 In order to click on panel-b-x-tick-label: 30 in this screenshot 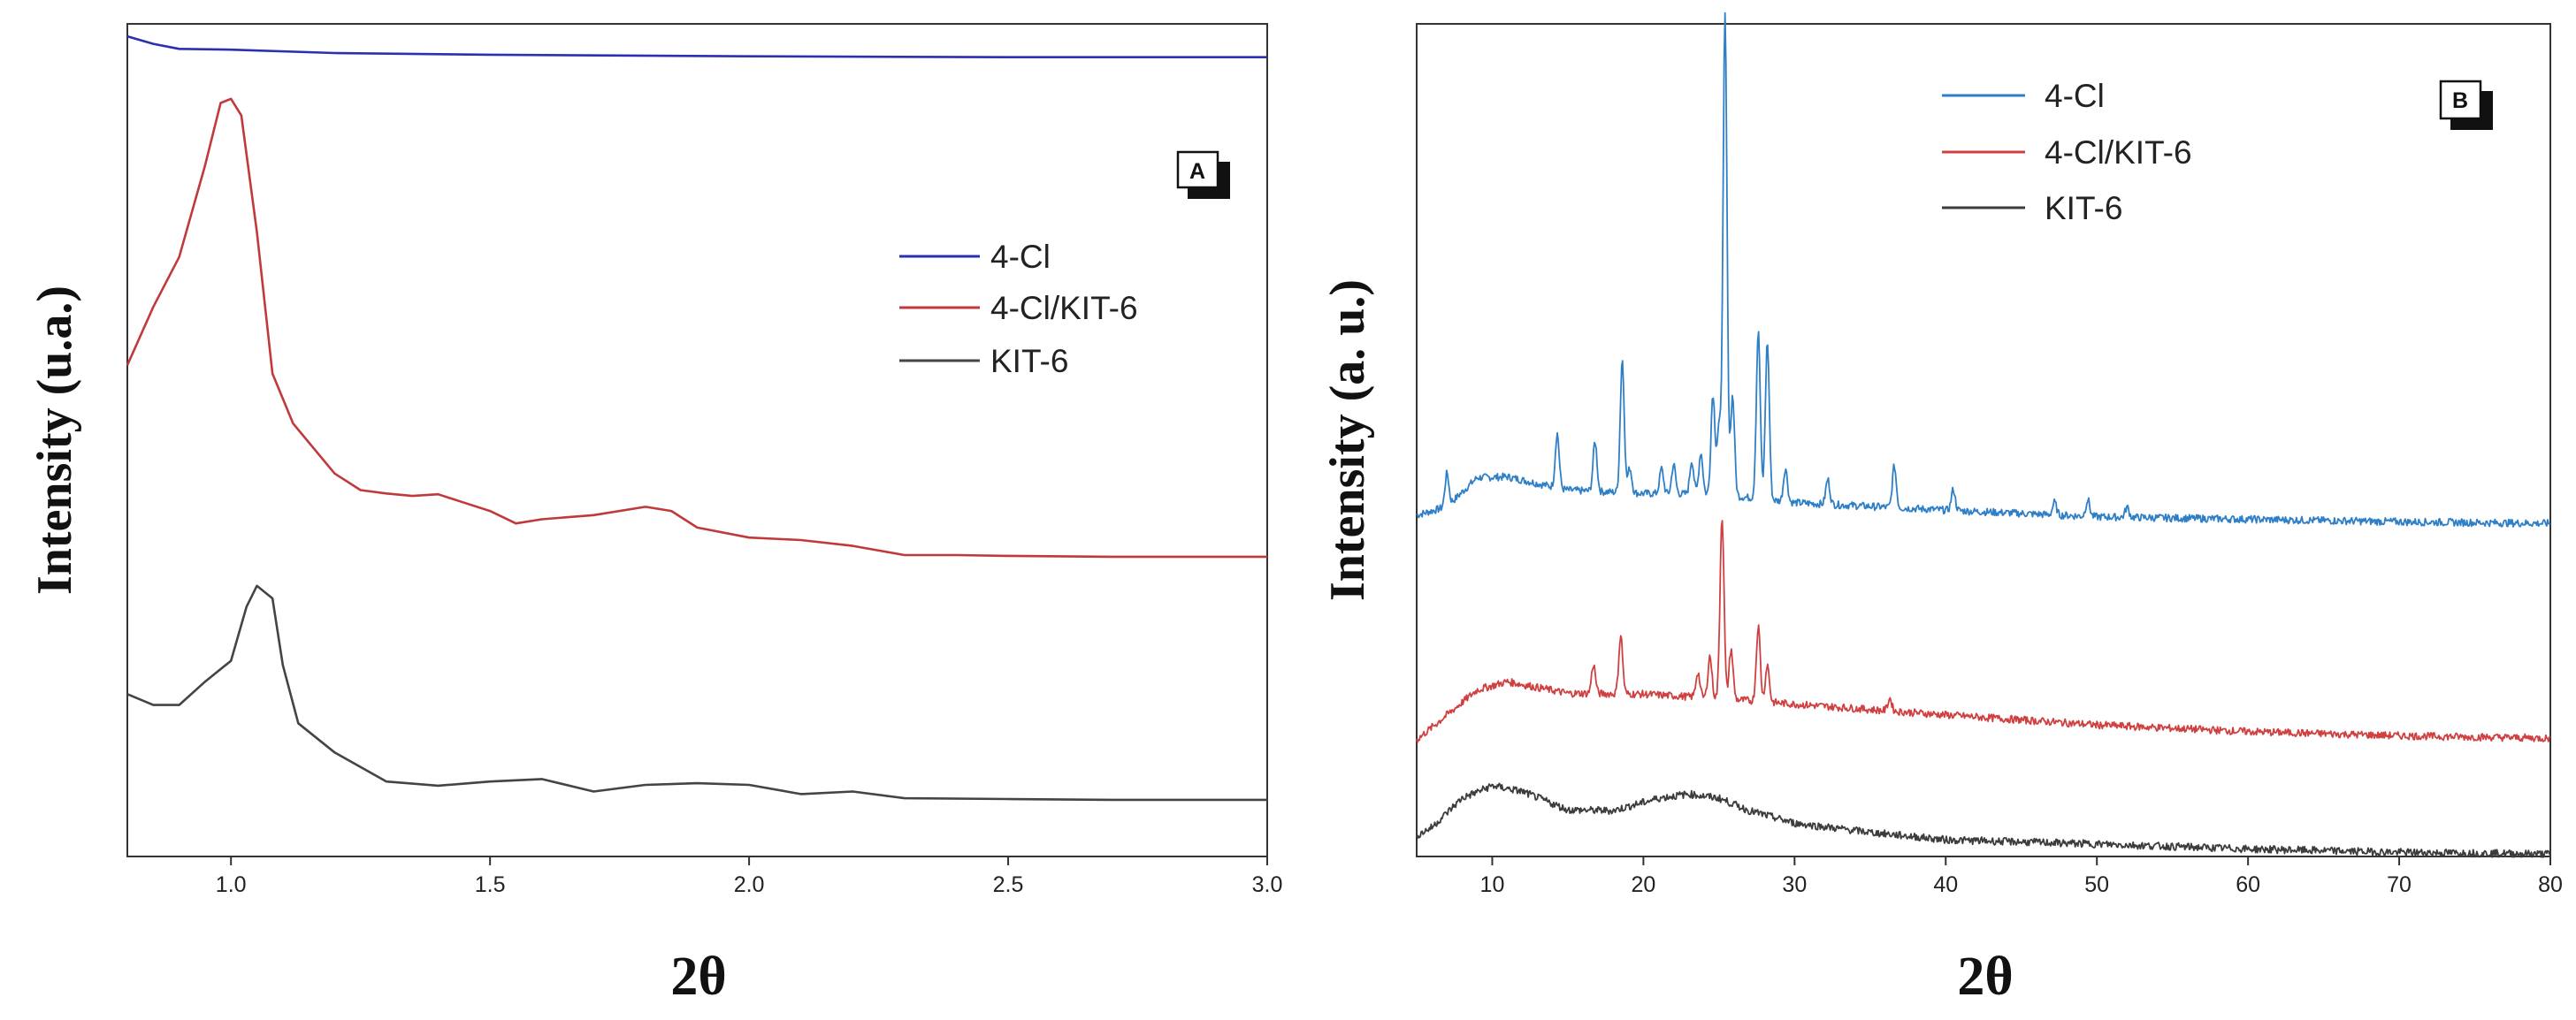, I will do `click(1794, 884)`.